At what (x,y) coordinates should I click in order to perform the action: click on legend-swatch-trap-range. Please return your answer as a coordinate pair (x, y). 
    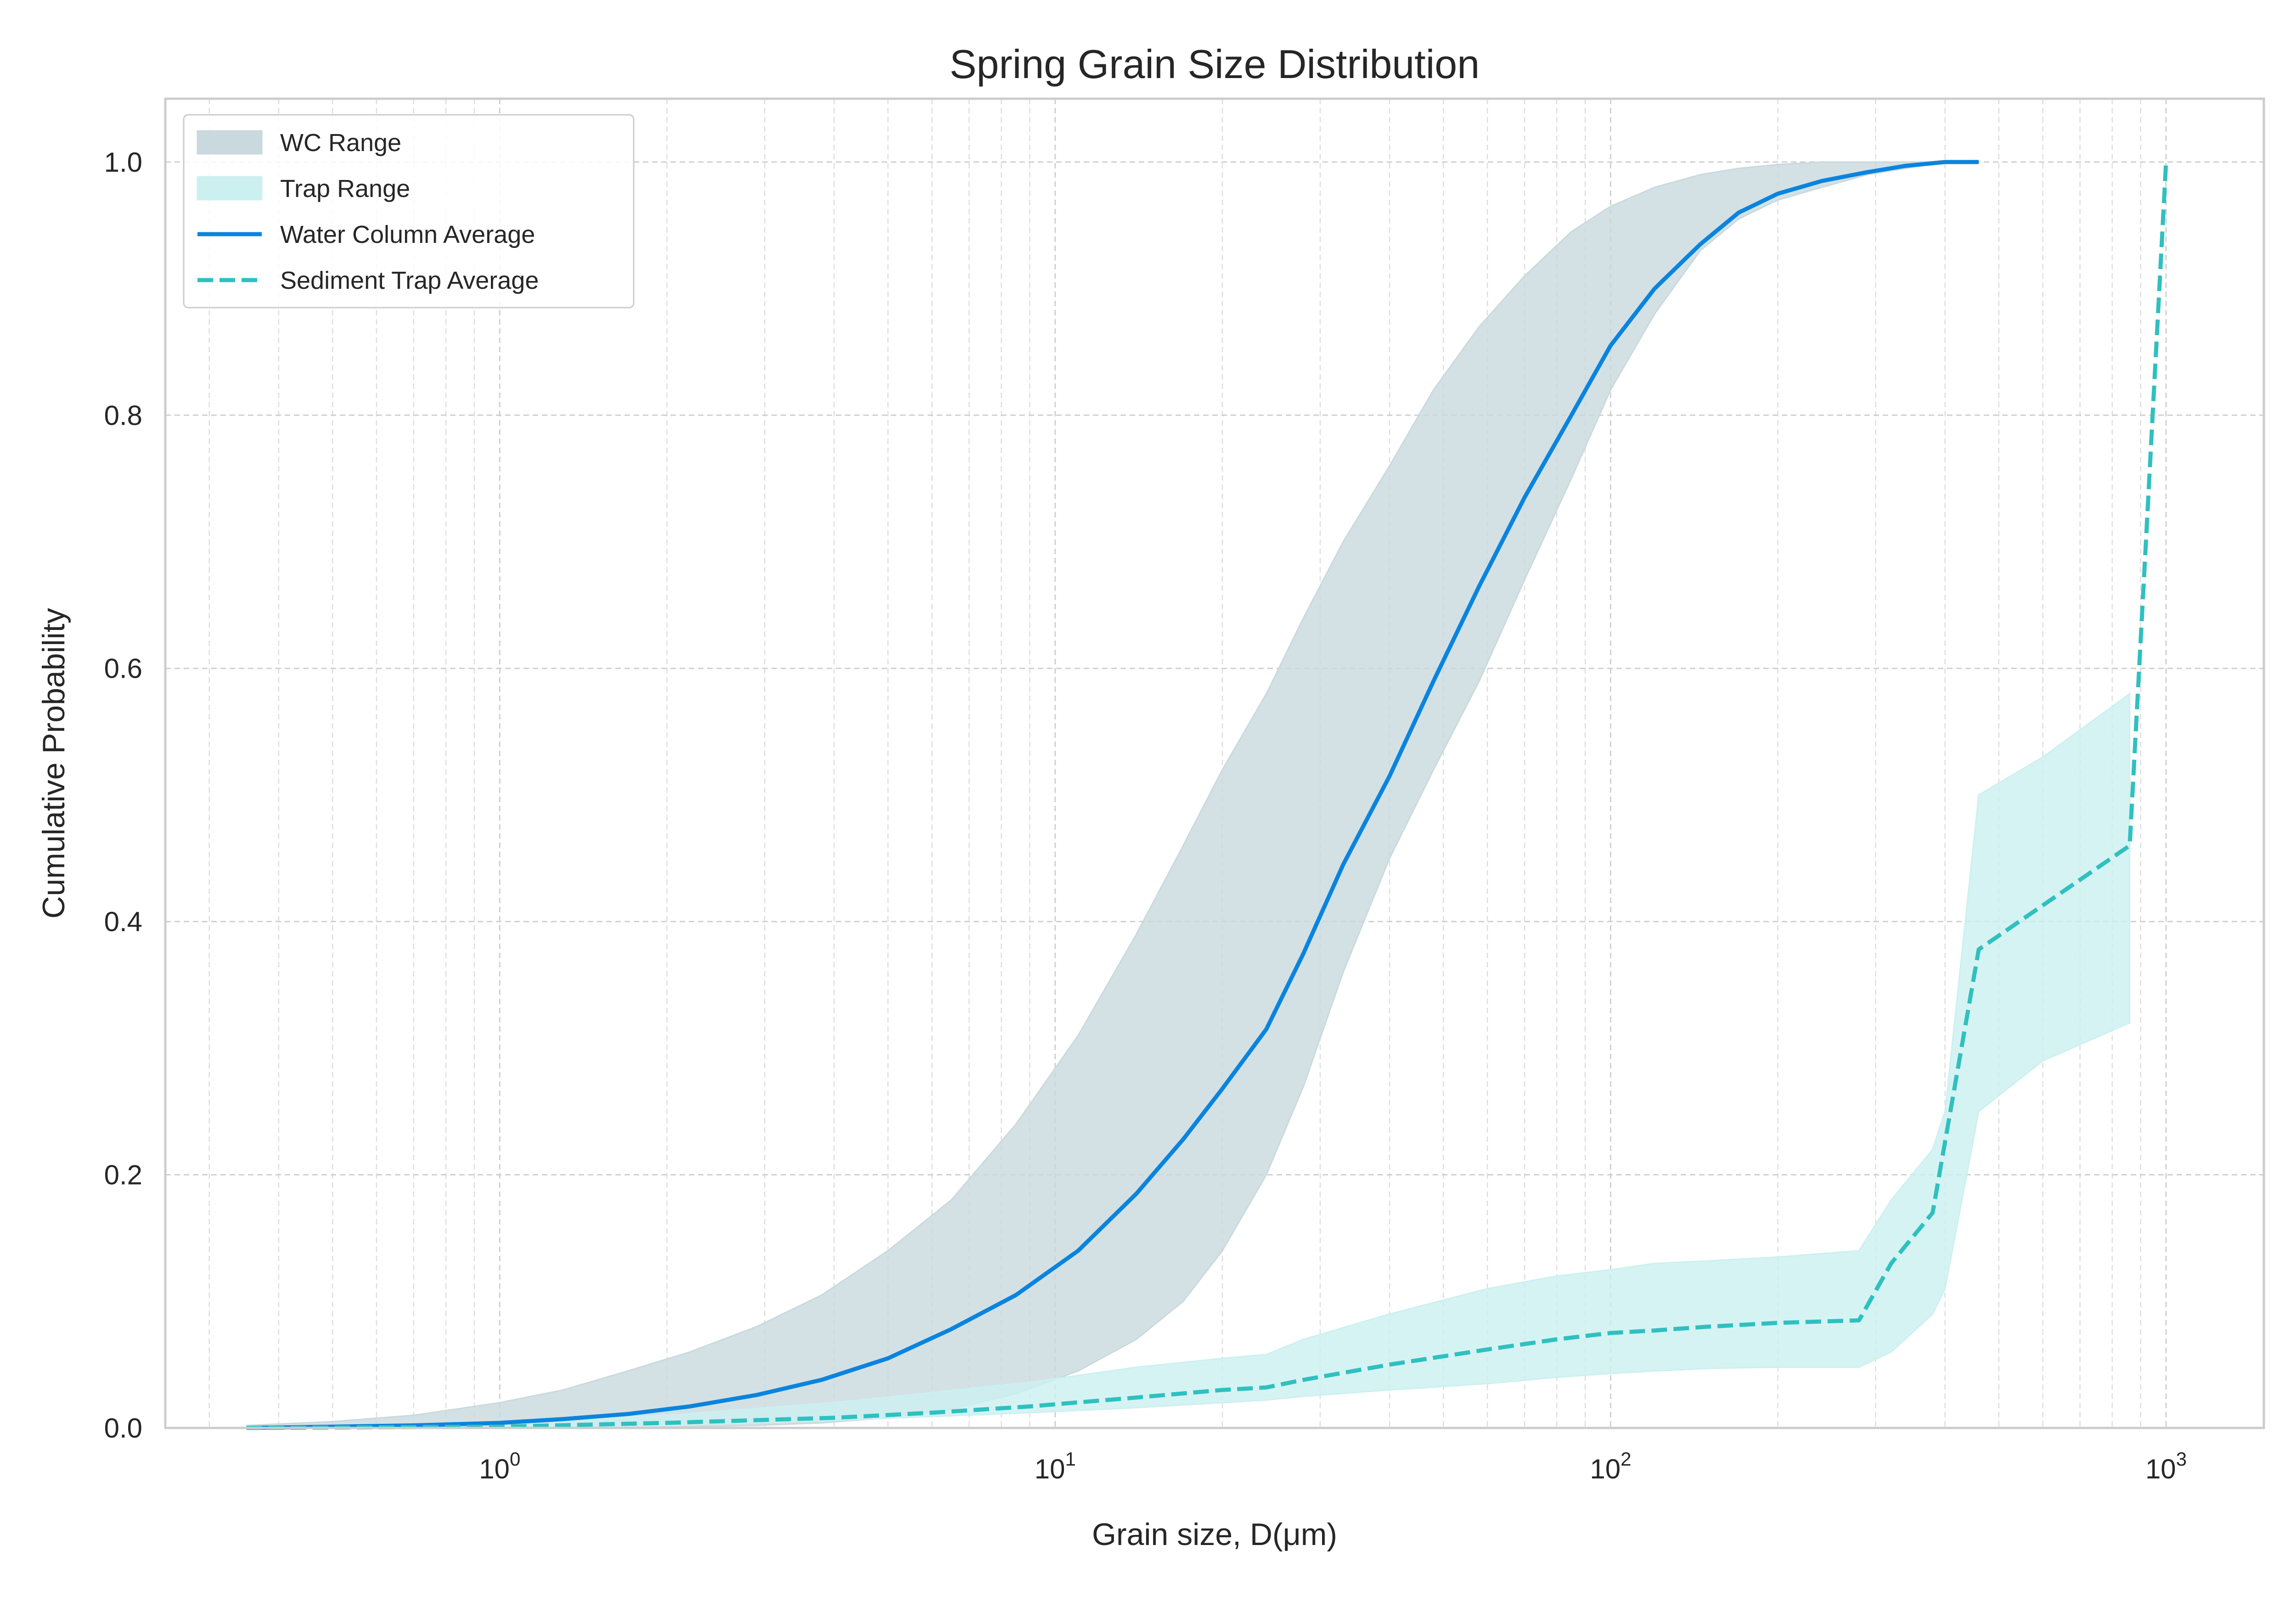
    Looking at the image, I should click on (230, 188).